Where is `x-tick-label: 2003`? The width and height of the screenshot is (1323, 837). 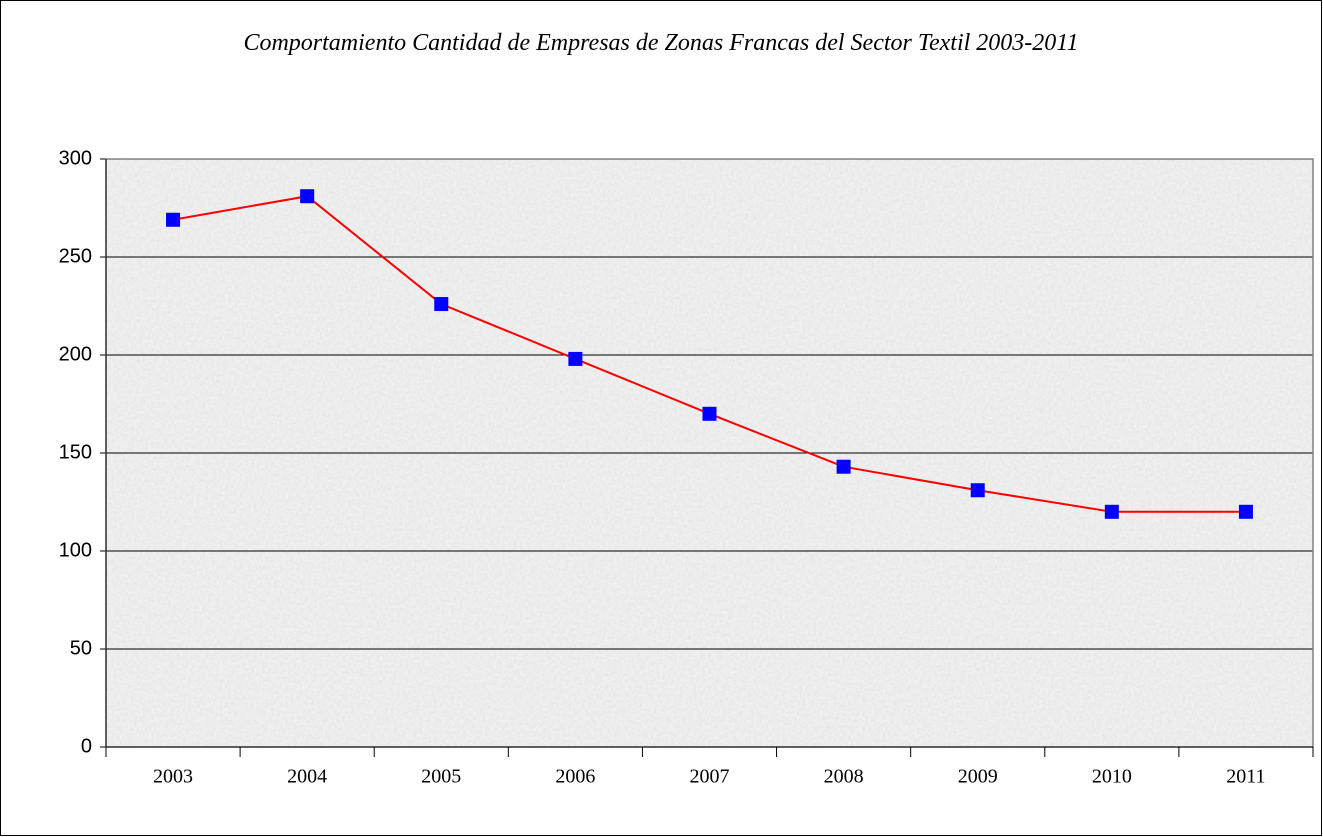 x-tick-label: 2003 is located at coordinates (173, 777).